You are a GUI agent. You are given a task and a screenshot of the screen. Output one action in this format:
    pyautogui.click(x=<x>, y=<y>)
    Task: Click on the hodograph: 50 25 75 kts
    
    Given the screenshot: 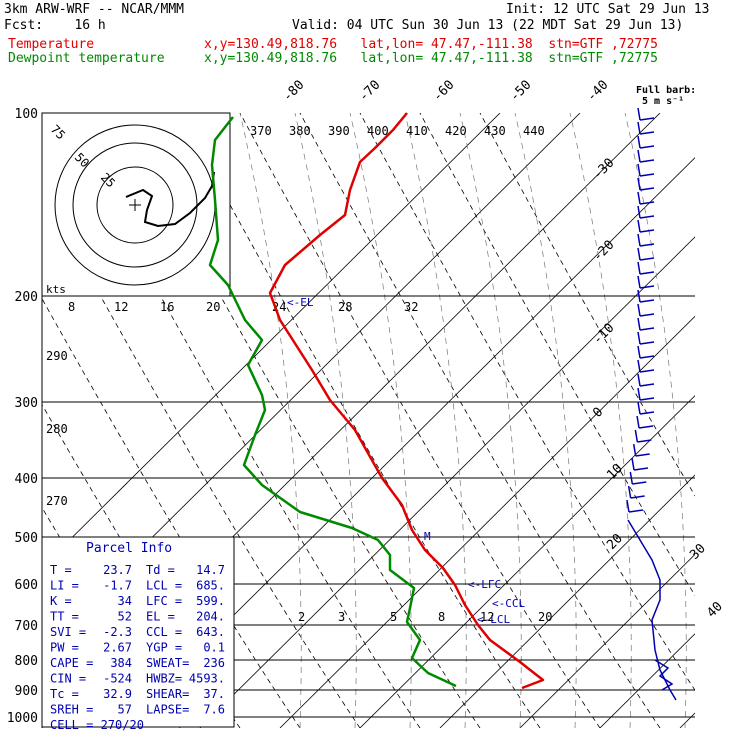 What is the action you would take?
    pyautogui.click(x=136, y=204)
    